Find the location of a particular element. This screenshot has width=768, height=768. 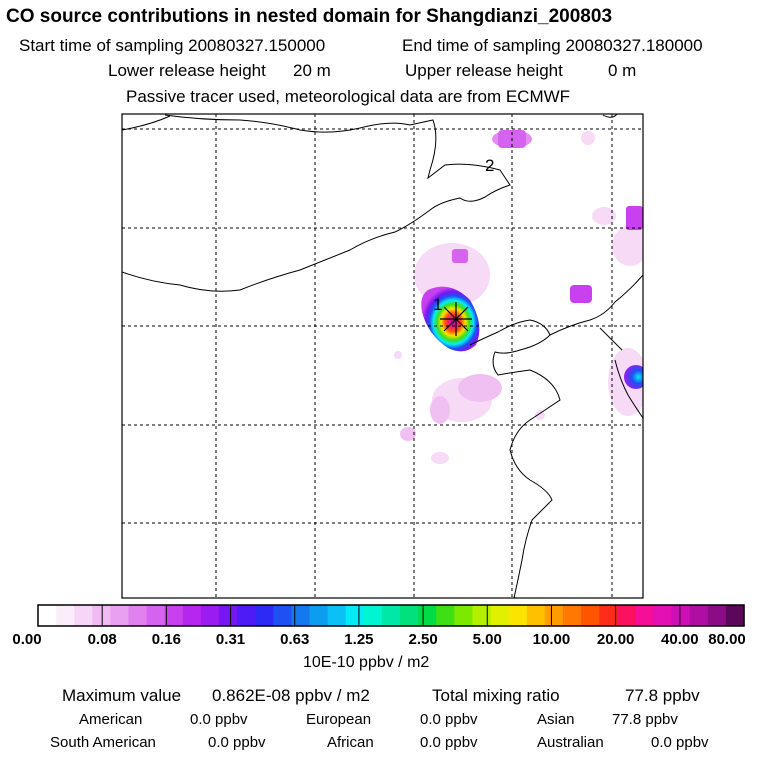

colorbar-tick-label: 1.25 is located at coordinates (359, 639).